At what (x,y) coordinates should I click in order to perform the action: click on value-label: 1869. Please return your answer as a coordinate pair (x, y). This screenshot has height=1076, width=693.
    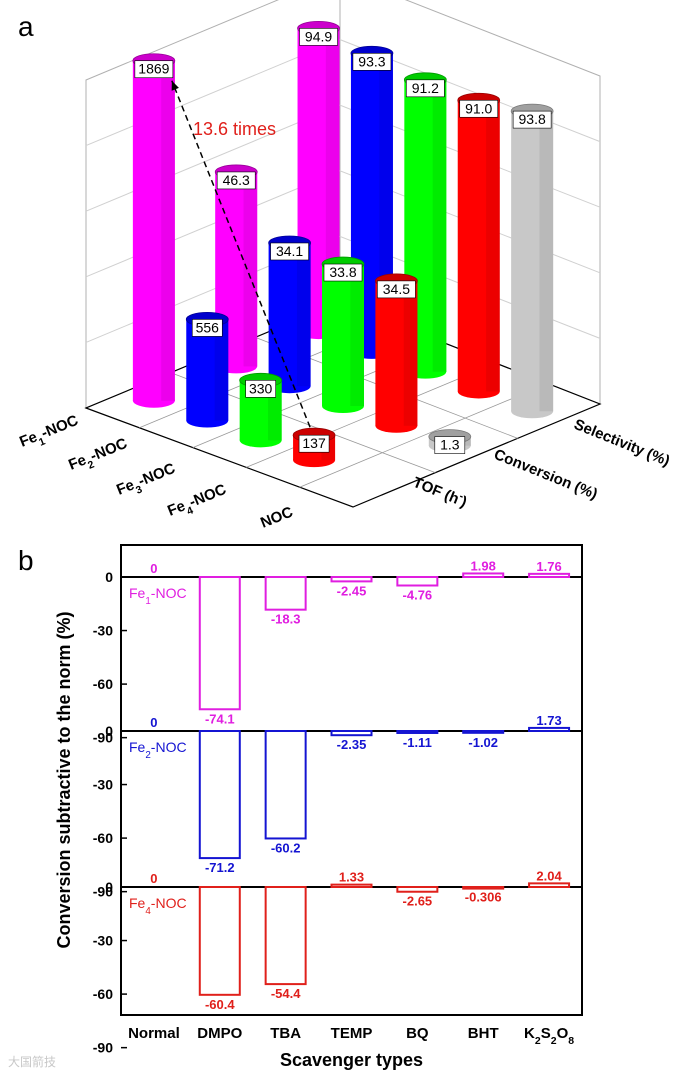
    Looking at the image, I should click on (153, 69).